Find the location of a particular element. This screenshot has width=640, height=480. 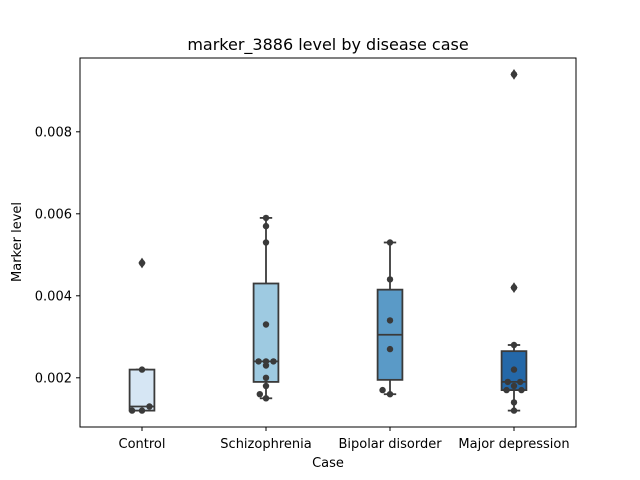

y-tick-label: 0.004 is located at coordinates (53, 296).